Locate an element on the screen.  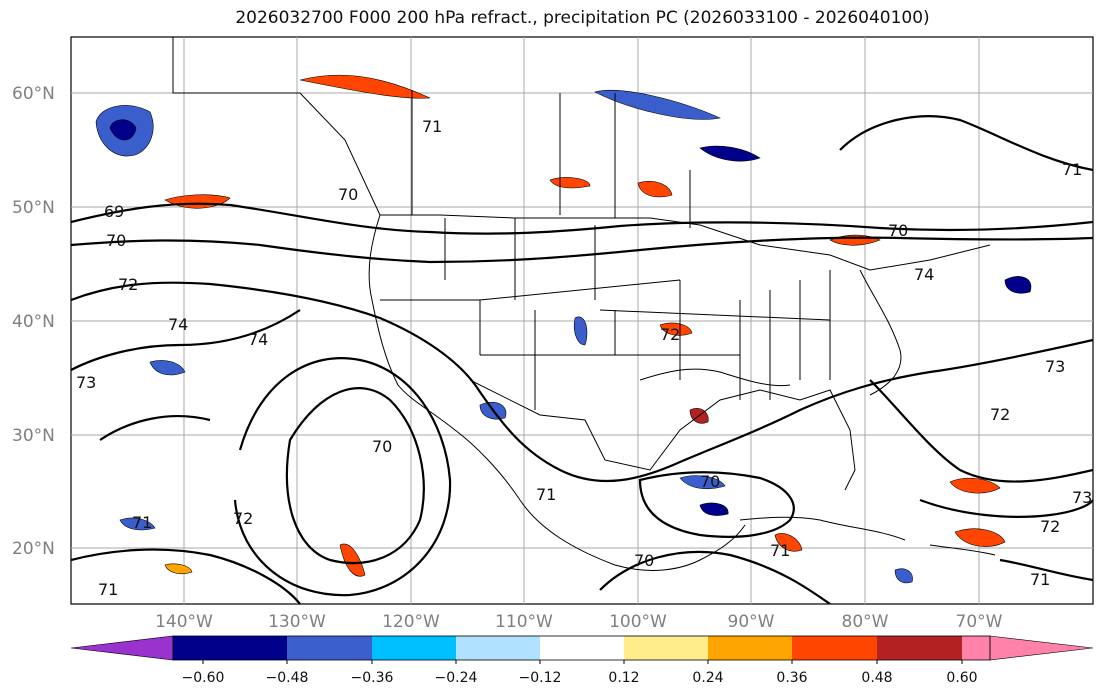
colorbar-tick-label: 0.48 is located at coordinates (876, 678).